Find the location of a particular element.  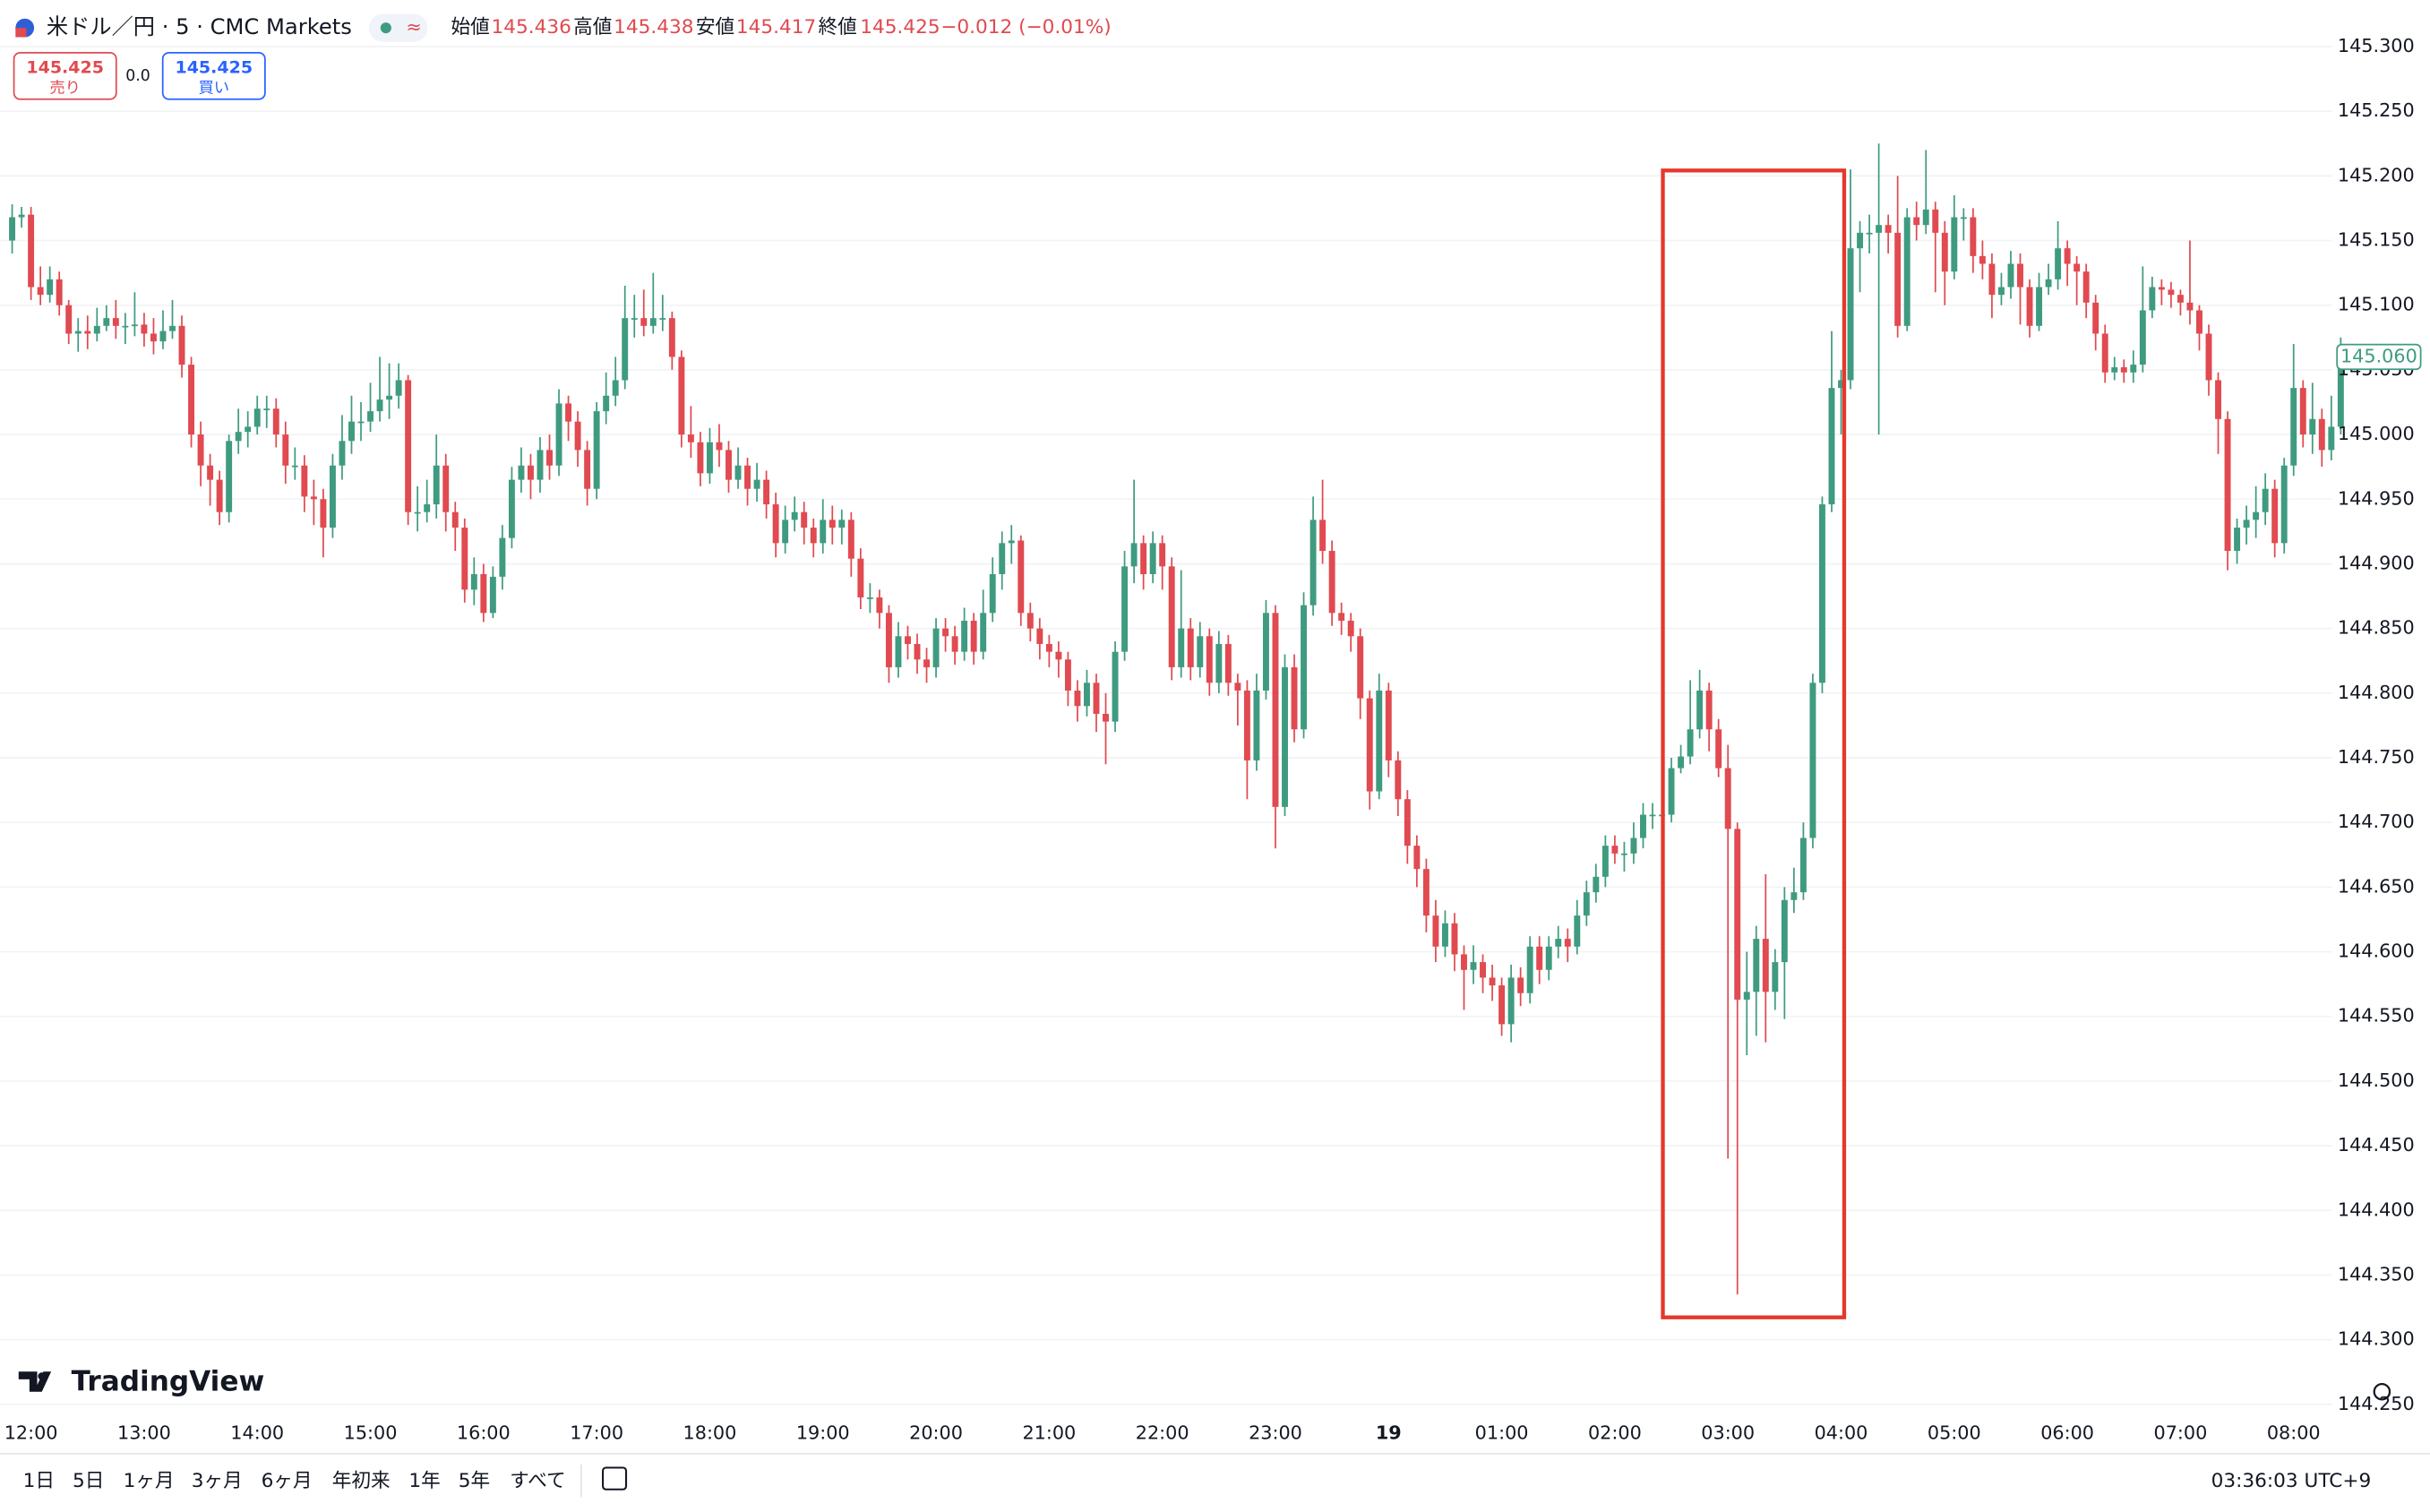

x-tick-label: 06:00 is located at coordinates (2067, 1432).